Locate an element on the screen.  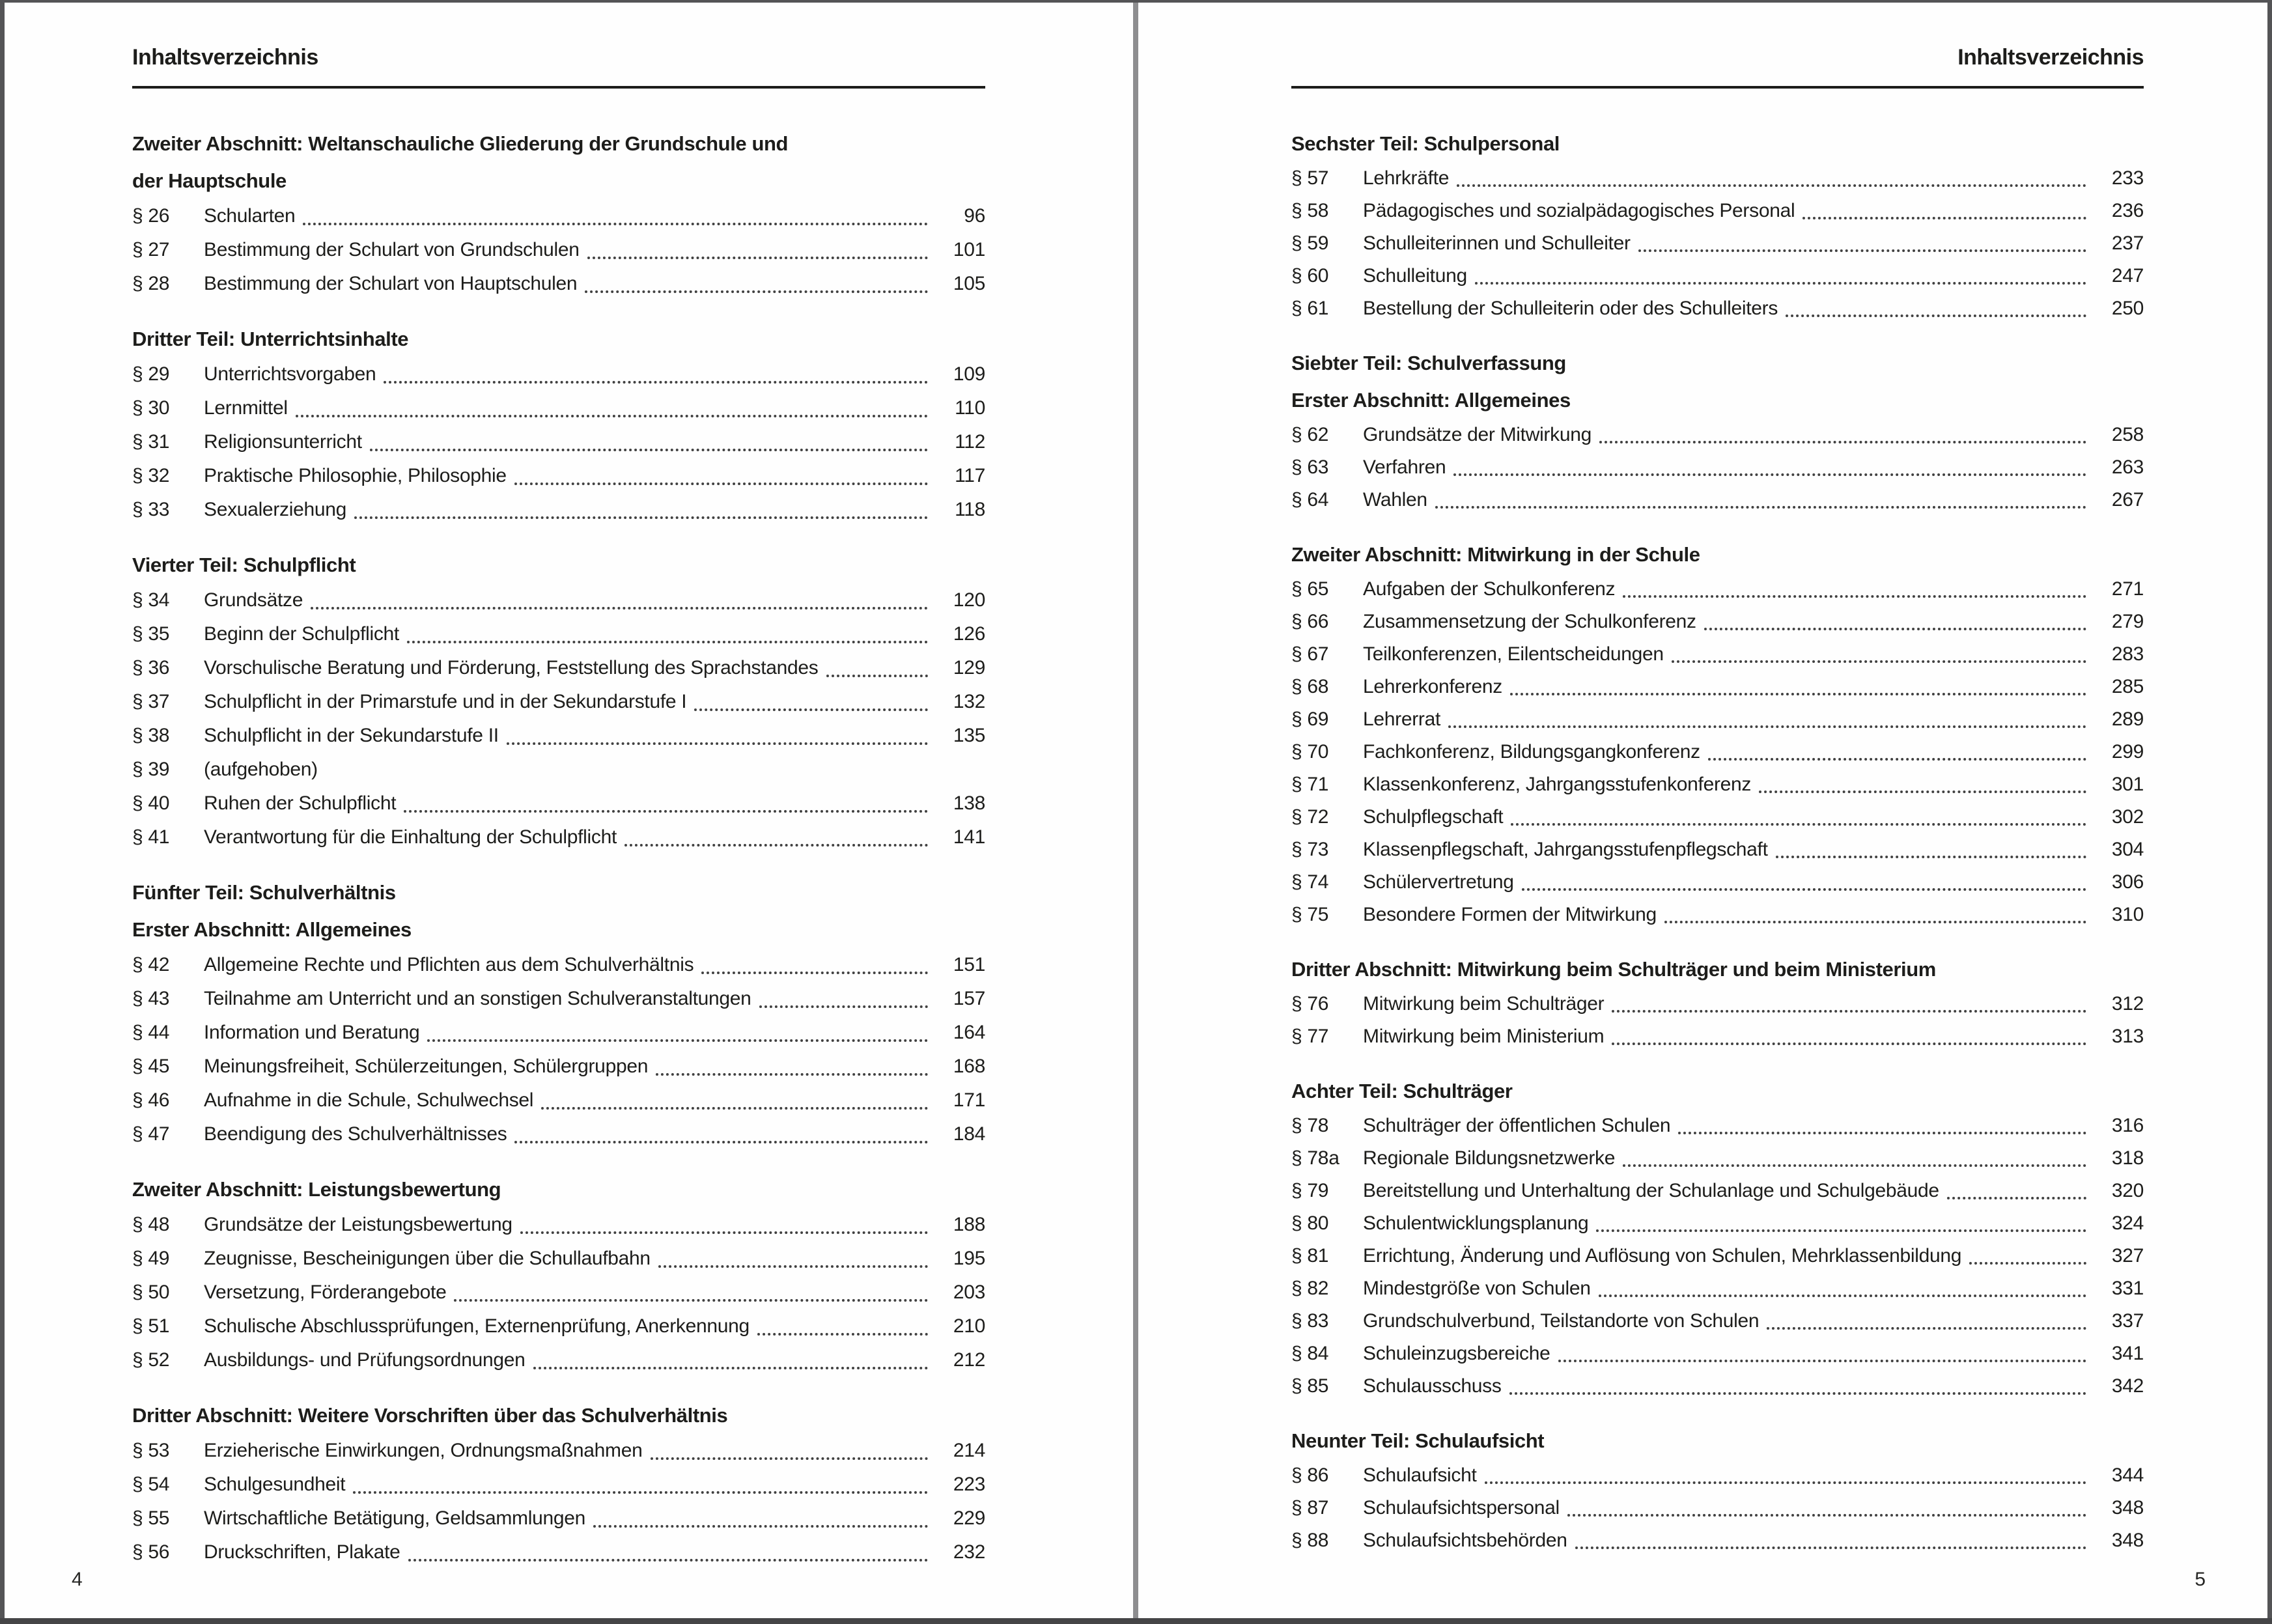
entry-title: Aufgaben der Schulkonferenz is located at coordinates (1489, 589).